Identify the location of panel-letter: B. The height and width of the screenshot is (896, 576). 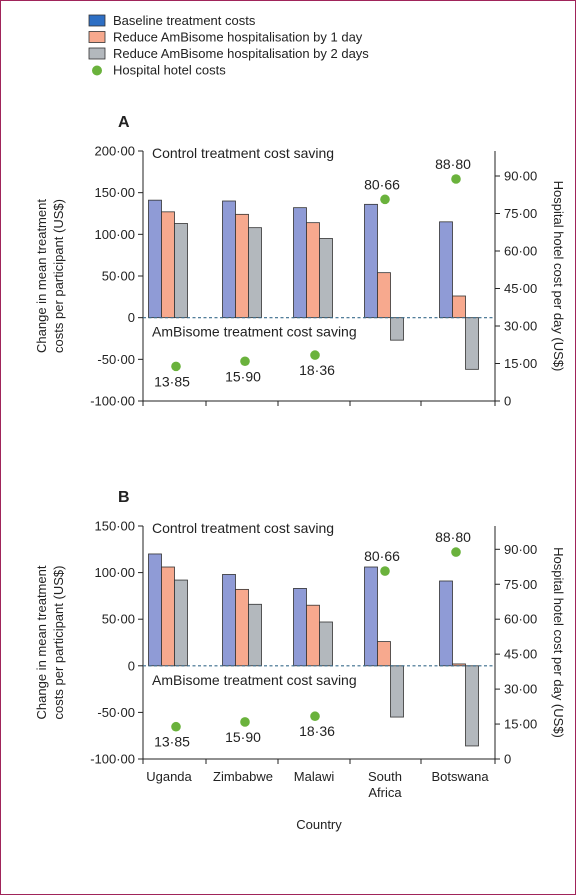
(124, 497).